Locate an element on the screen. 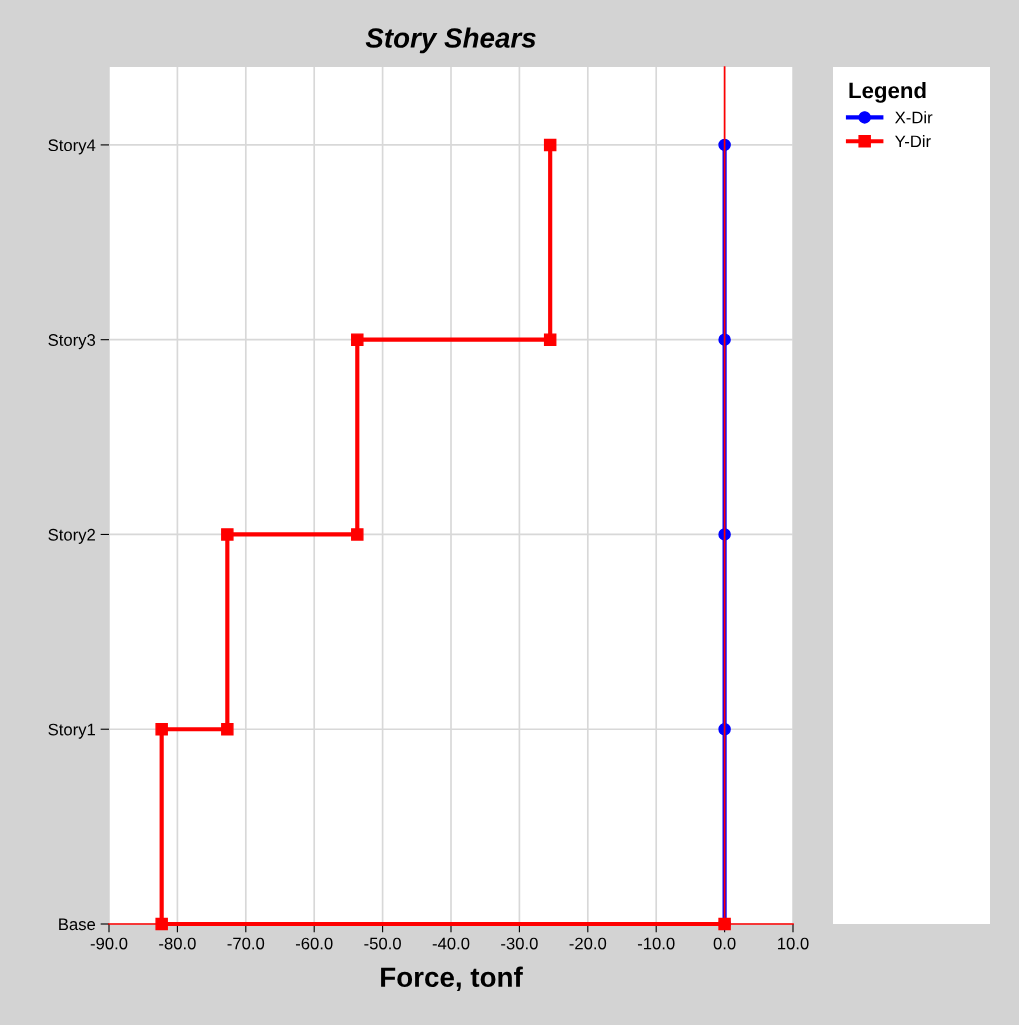 This screenshot has width=1019, height=1025. y-tick-label: Story3 is located at coordinates (72, 342).